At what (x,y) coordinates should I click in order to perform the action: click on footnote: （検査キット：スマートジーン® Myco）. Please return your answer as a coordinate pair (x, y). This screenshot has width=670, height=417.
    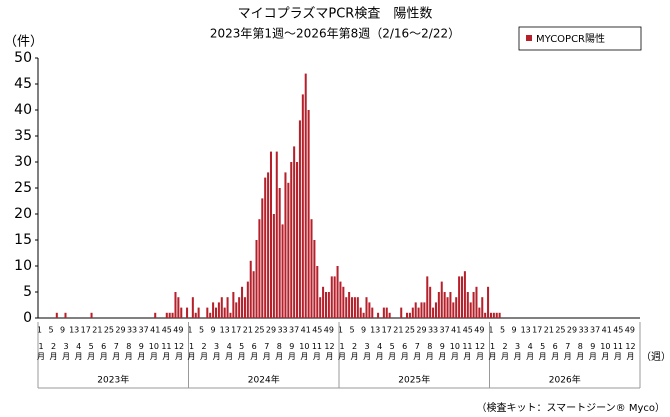
    Looking at the image, I should click on (570, 407).